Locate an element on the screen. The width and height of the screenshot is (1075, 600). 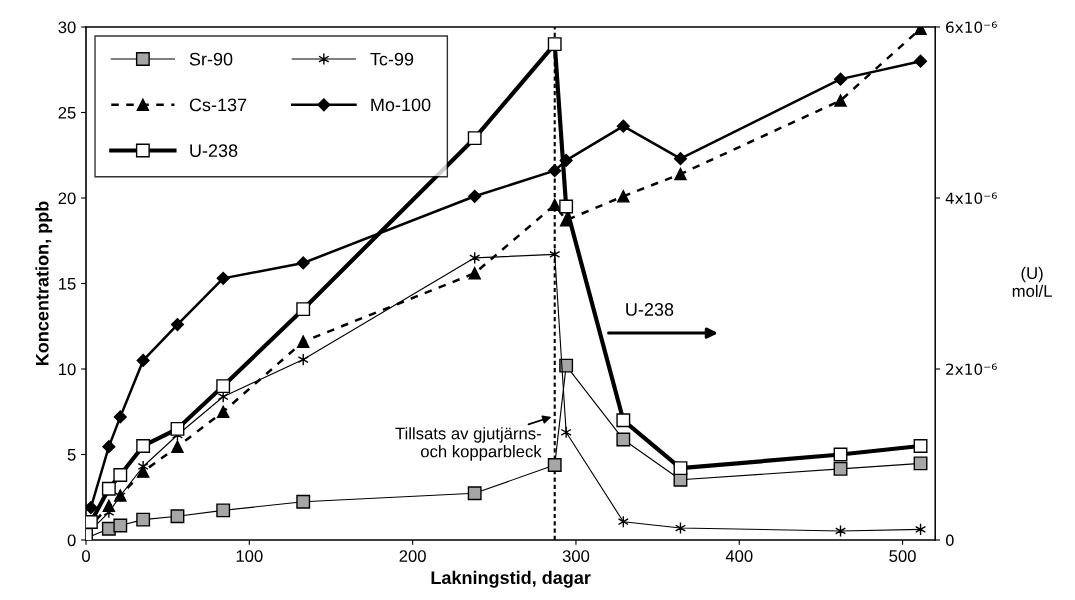
y-tick-label: 30 is located at coordinates (67, 27).